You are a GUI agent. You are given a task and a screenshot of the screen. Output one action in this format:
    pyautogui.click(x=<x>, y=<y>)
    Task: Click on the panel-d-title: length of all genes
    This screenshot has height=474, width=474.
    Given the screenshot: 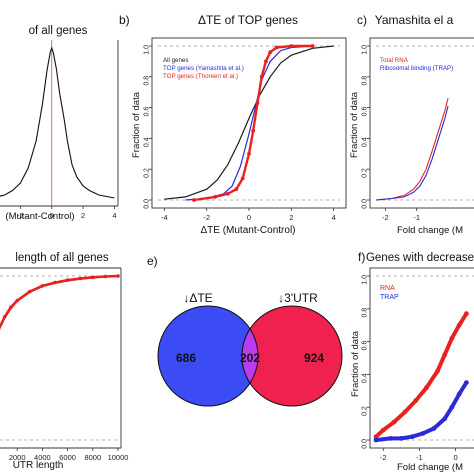 What is the action you would take?
    pyautogui.click(x=62, y=258)
    